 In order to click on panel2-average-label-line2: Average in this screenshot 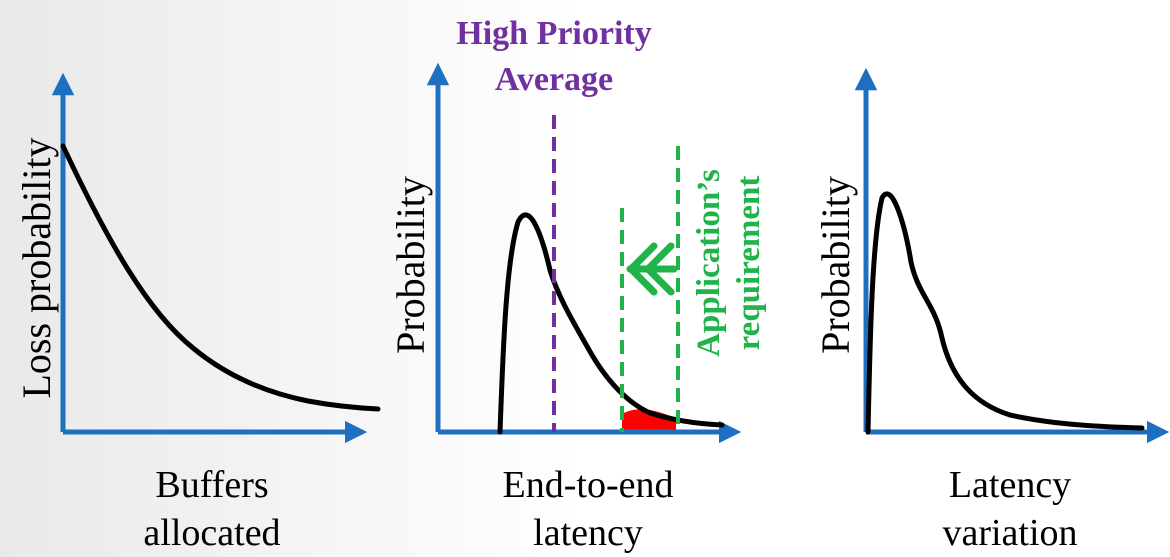, I will do `click(554, 79)`.